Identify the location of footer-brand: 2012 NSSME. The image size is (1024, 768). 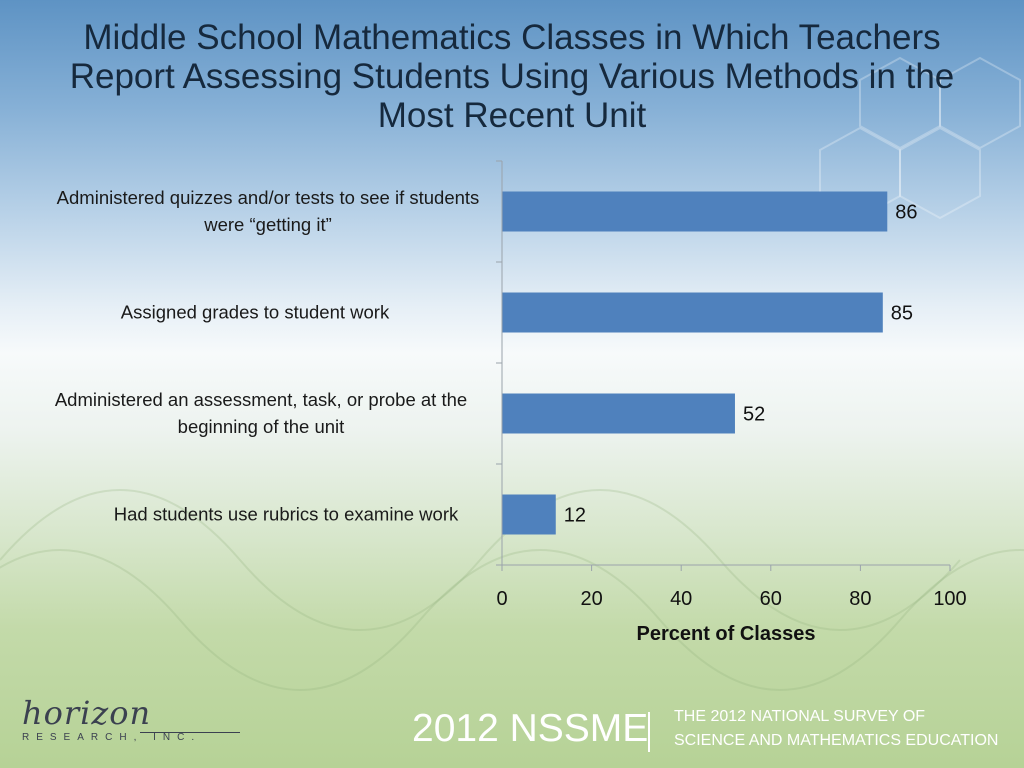
(530, 728).